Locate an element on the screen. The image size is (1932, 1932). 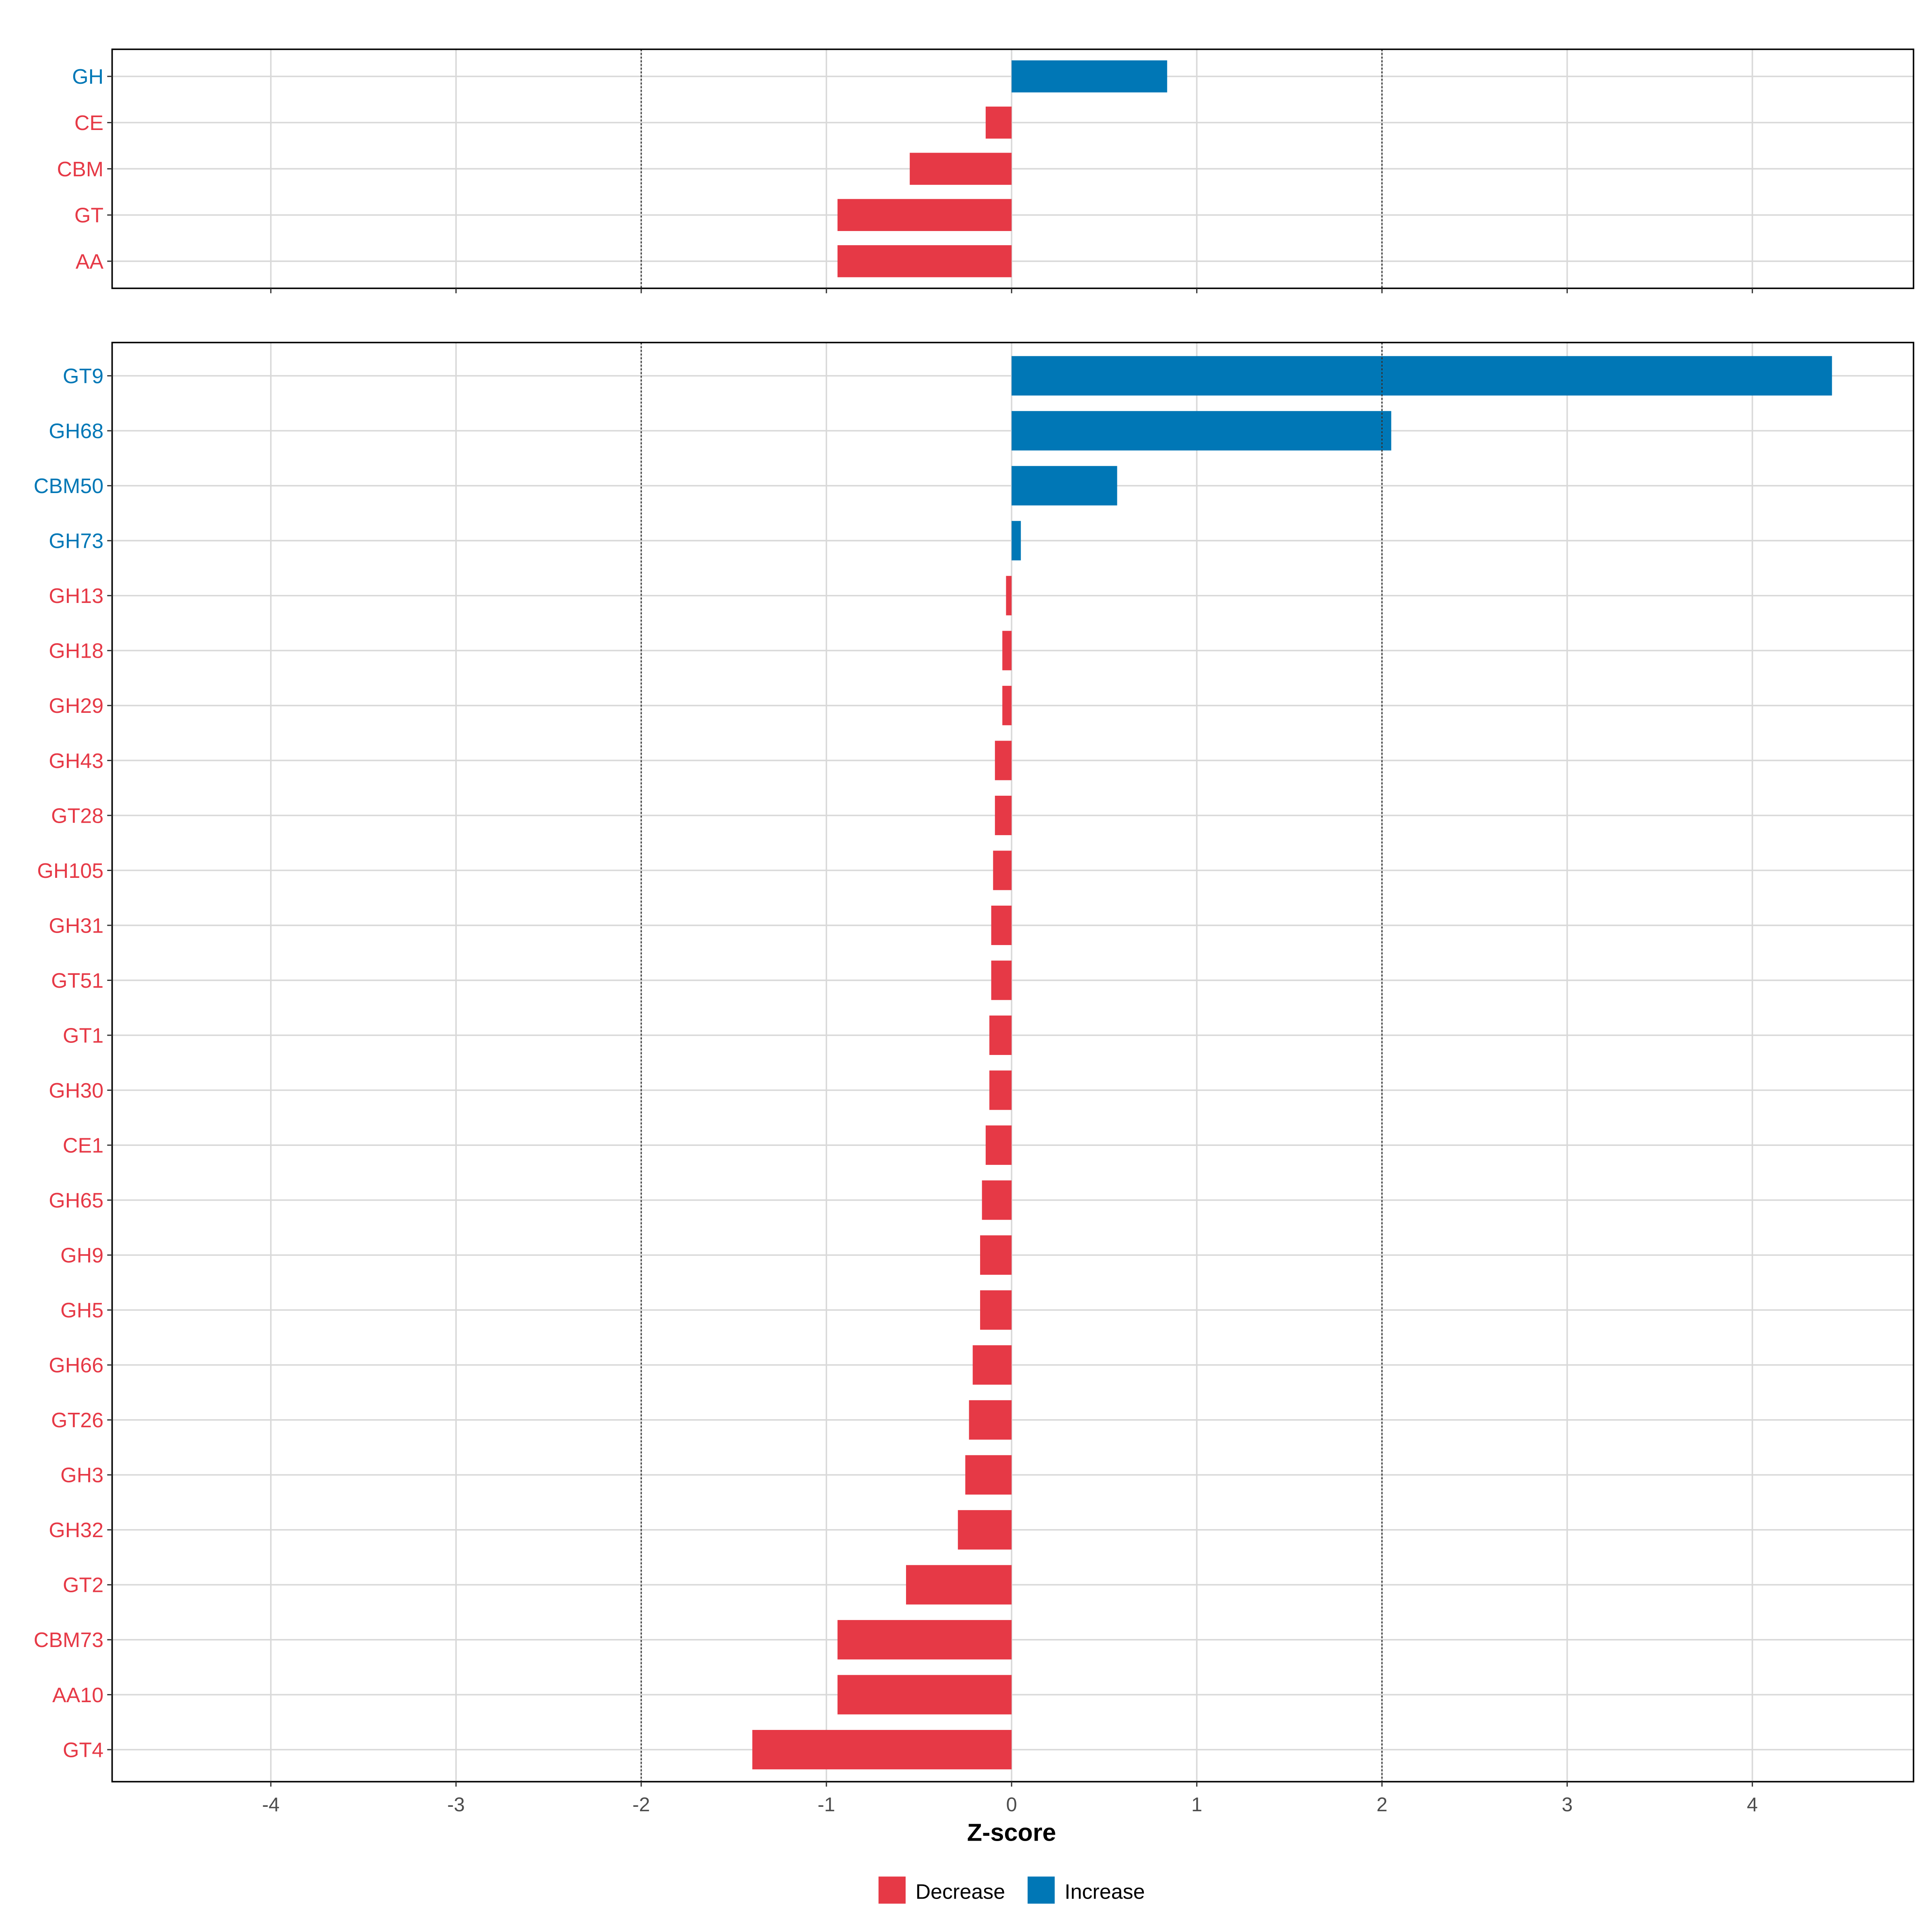
x-tick-label: 2 is located at coordinates (1382, 1805).